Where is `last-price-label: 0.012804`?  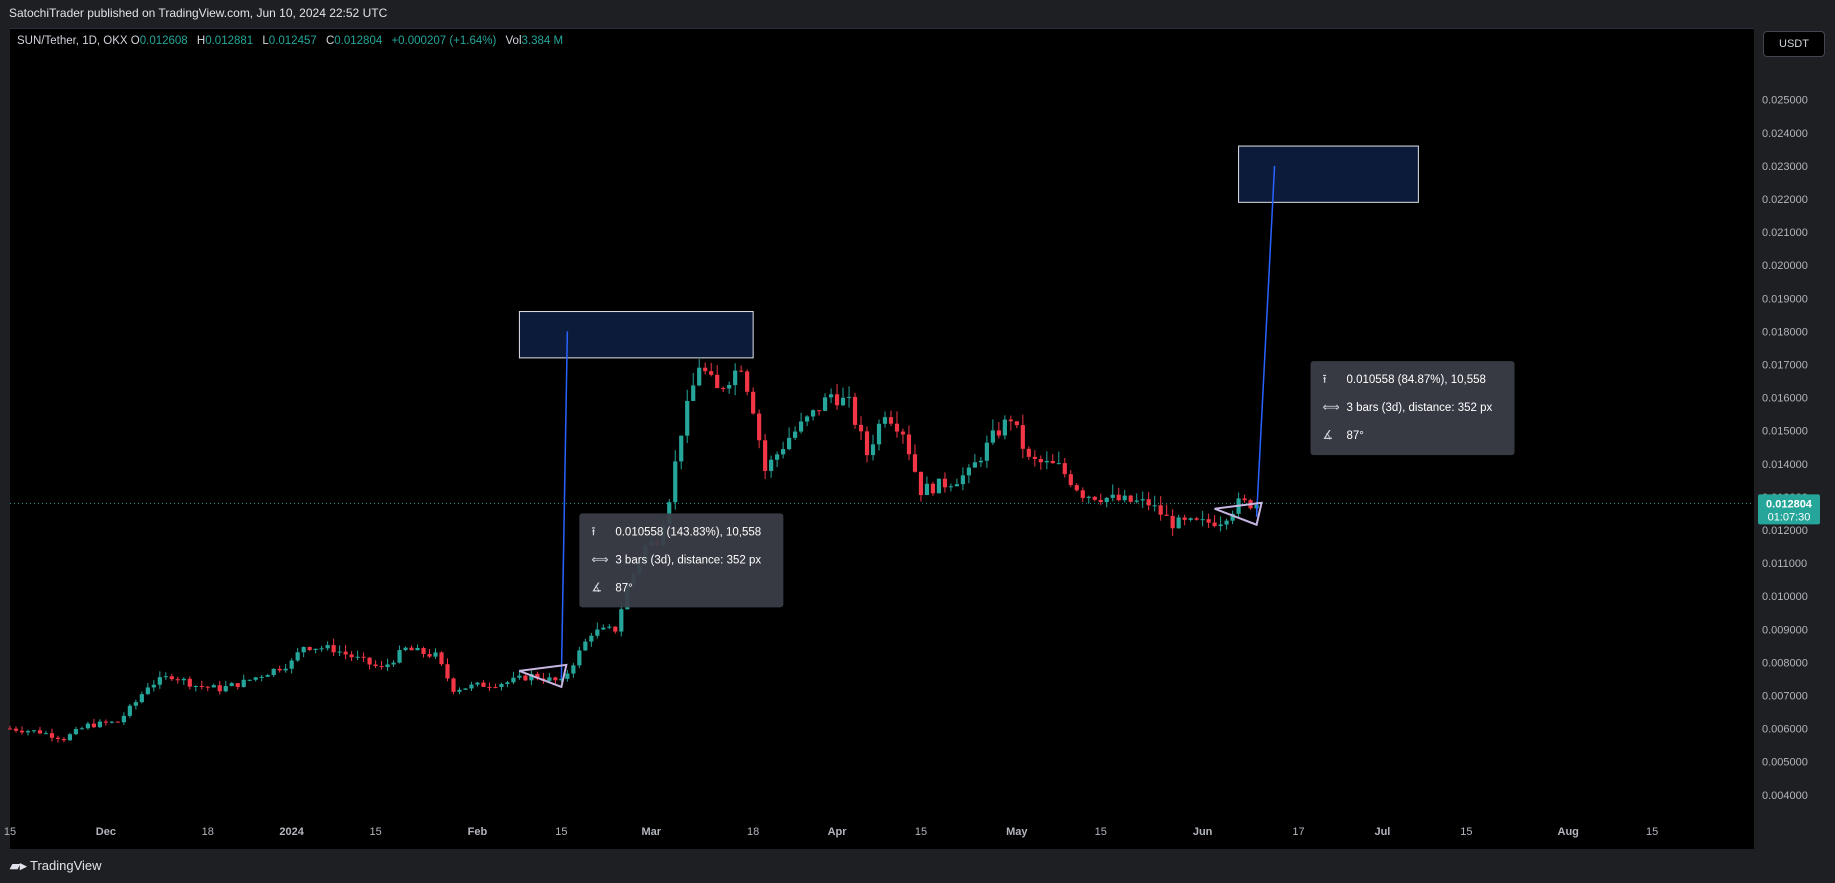
last-price-label: 0.012804 is located at coordinates (1789, 504).